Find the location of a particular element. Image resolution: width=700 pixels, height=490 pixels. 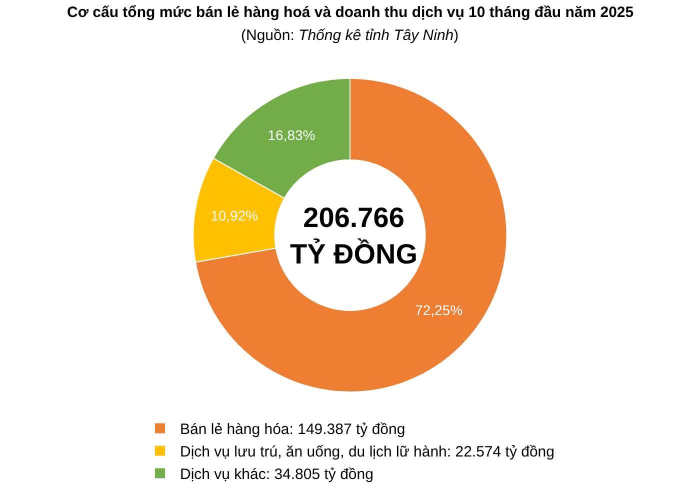

chart-subtitle: (Nguồn: Thống kê tỉnh Tây Ninh) is located at coordinates (350, 35).